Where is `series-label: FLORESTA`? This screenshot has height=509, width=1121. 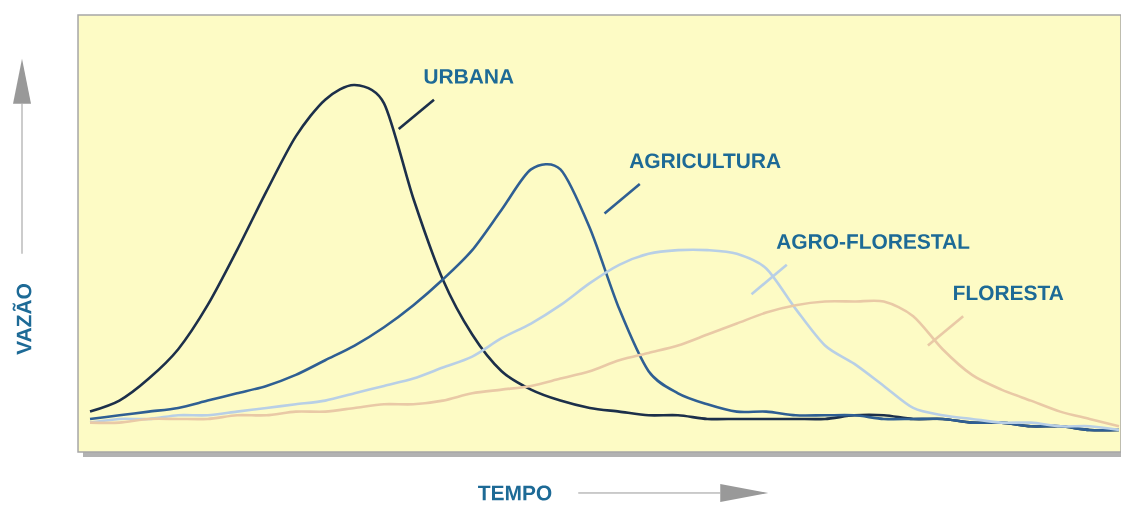 series-label: FLORESTA is located at coordinates (1009, 293).